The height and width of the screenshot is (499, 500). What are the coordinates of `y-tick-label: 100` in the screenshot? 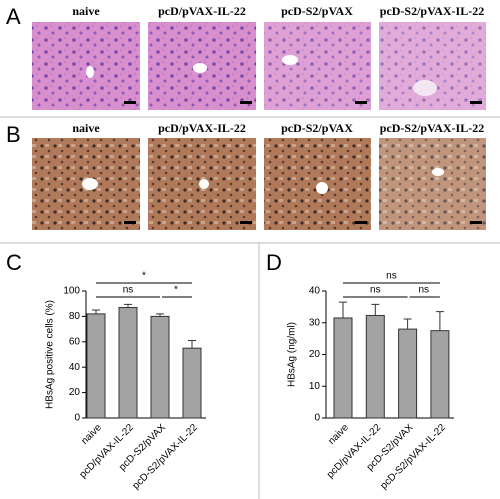 It's located at (71, 291).